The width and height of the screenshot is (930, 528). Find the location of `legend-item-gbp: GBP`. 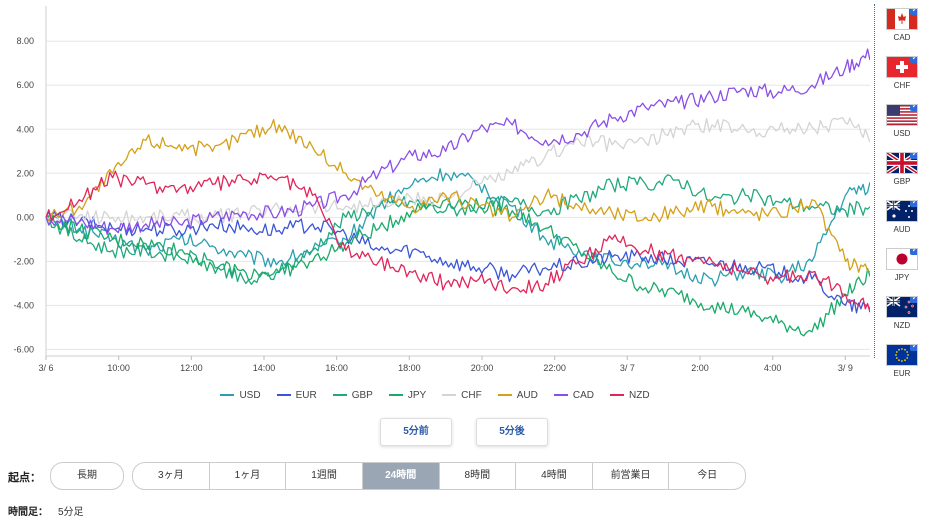

legend-item-gbp: GBP is located at coordinates (352, 395).